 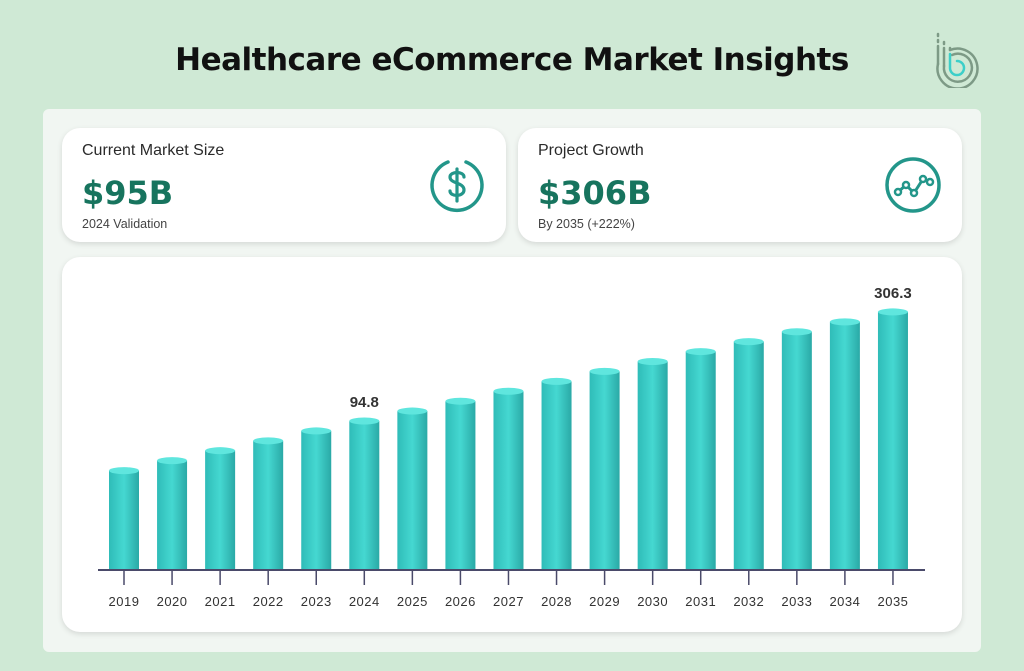 What do you see at coordinates (591, 150) in the screenshot?
I see `card-label: Project Growth` at bounding box center [591, 150].